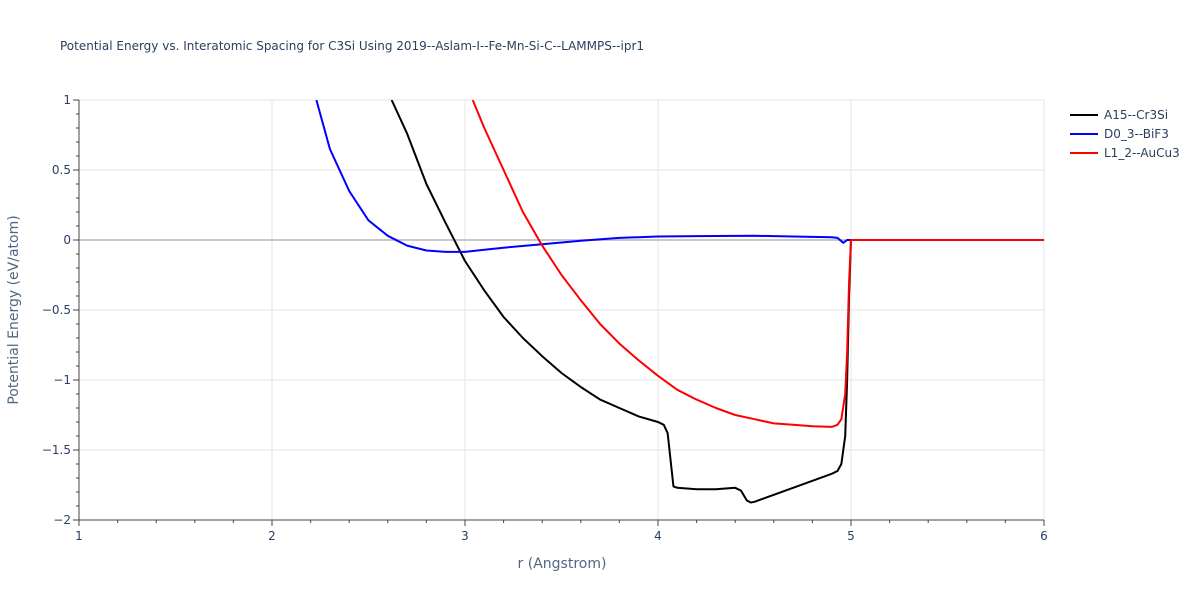 This screenshot has height=600, width=1200. Describe the element at coordinates (1136, 134) in the screenshot. I see `legend-label: D0_3--BiF3` at that location.